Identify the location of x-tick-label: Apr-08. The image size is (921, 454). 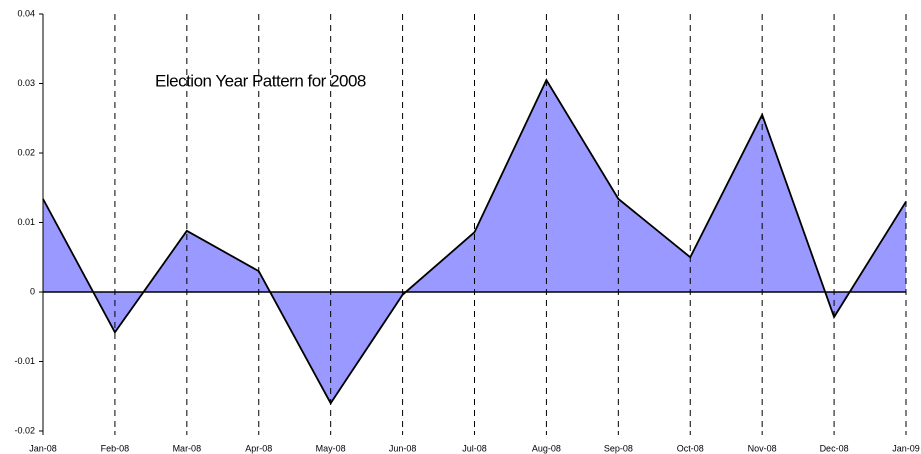
(258, 448).